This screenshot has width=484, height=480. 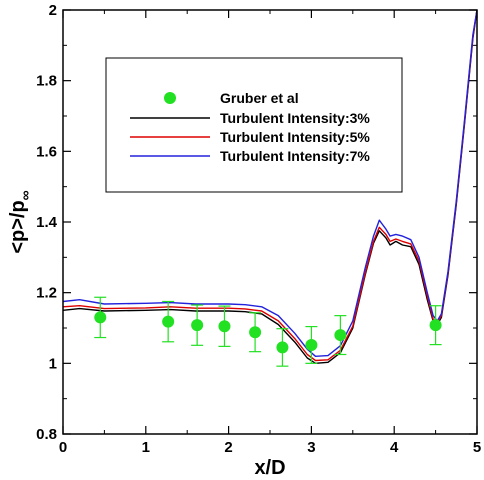 What do you see at coordinates (47, 222) in the screenshot?
I see `y-tick-label-3: 1.4` at bounding box center [47, 222].